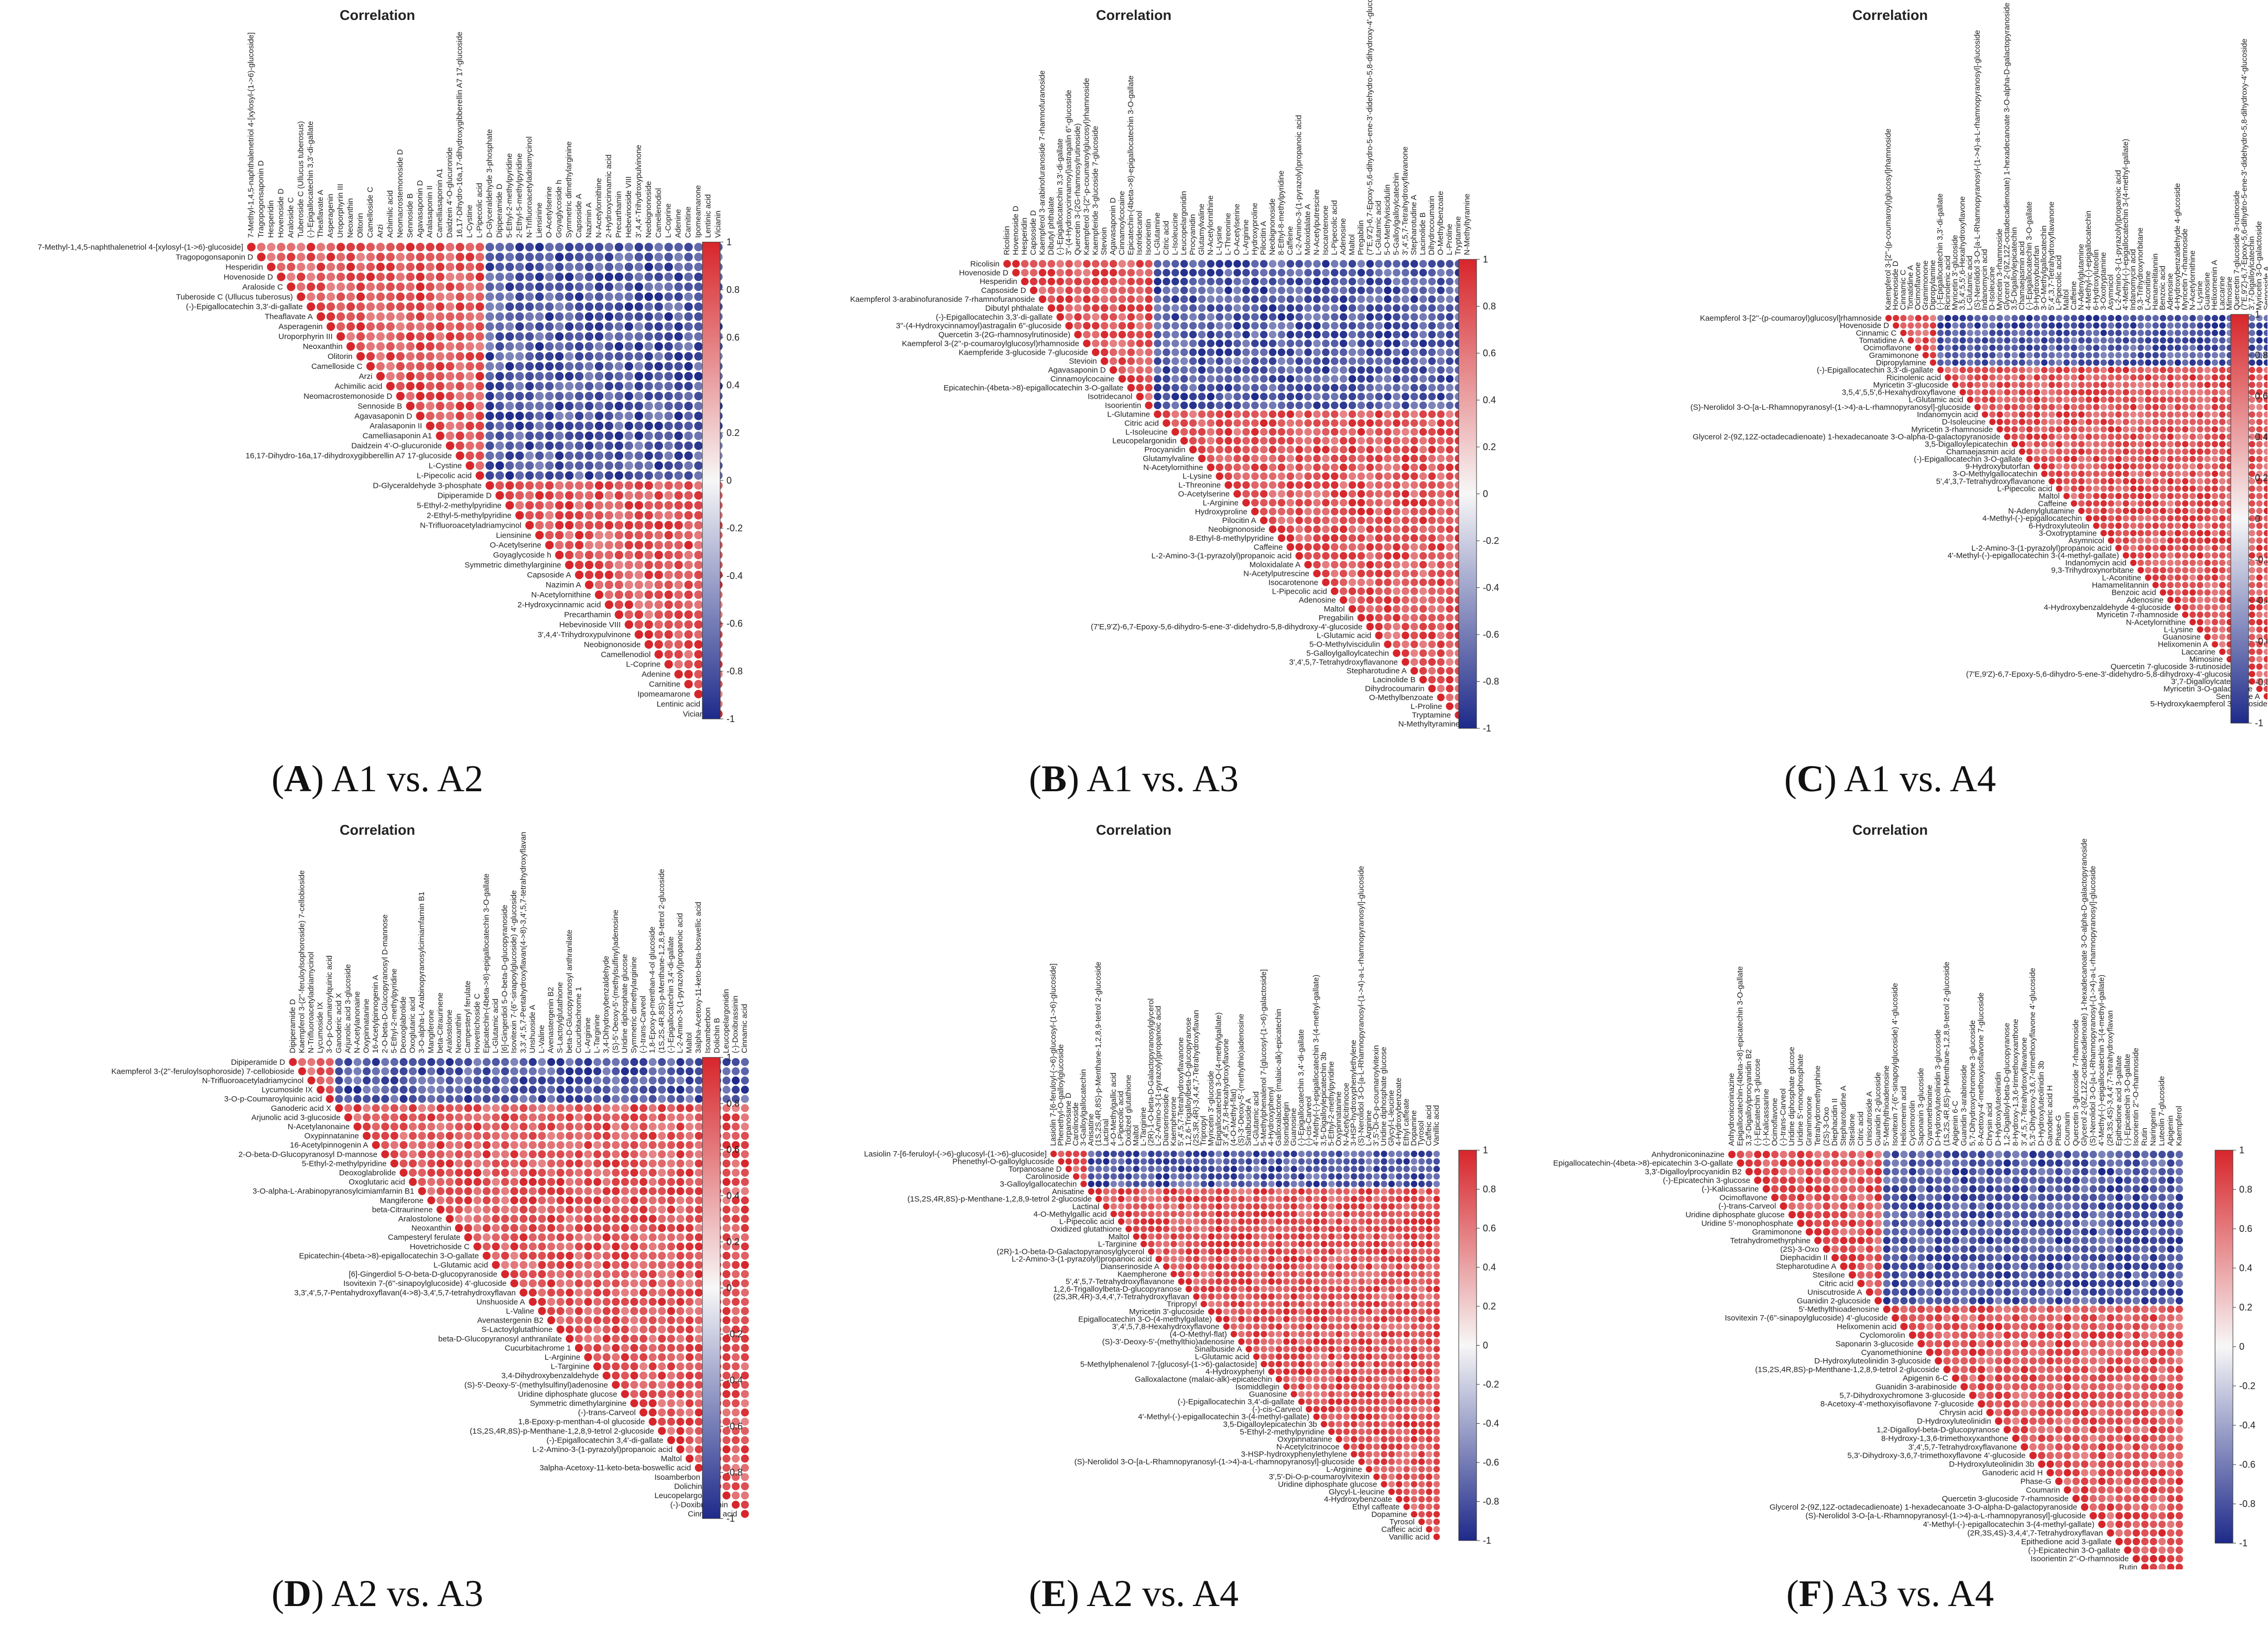  Describe the element at coordinates (1239, 521) in the screenshot. I see `row-label: Pilocitin A` at that location.